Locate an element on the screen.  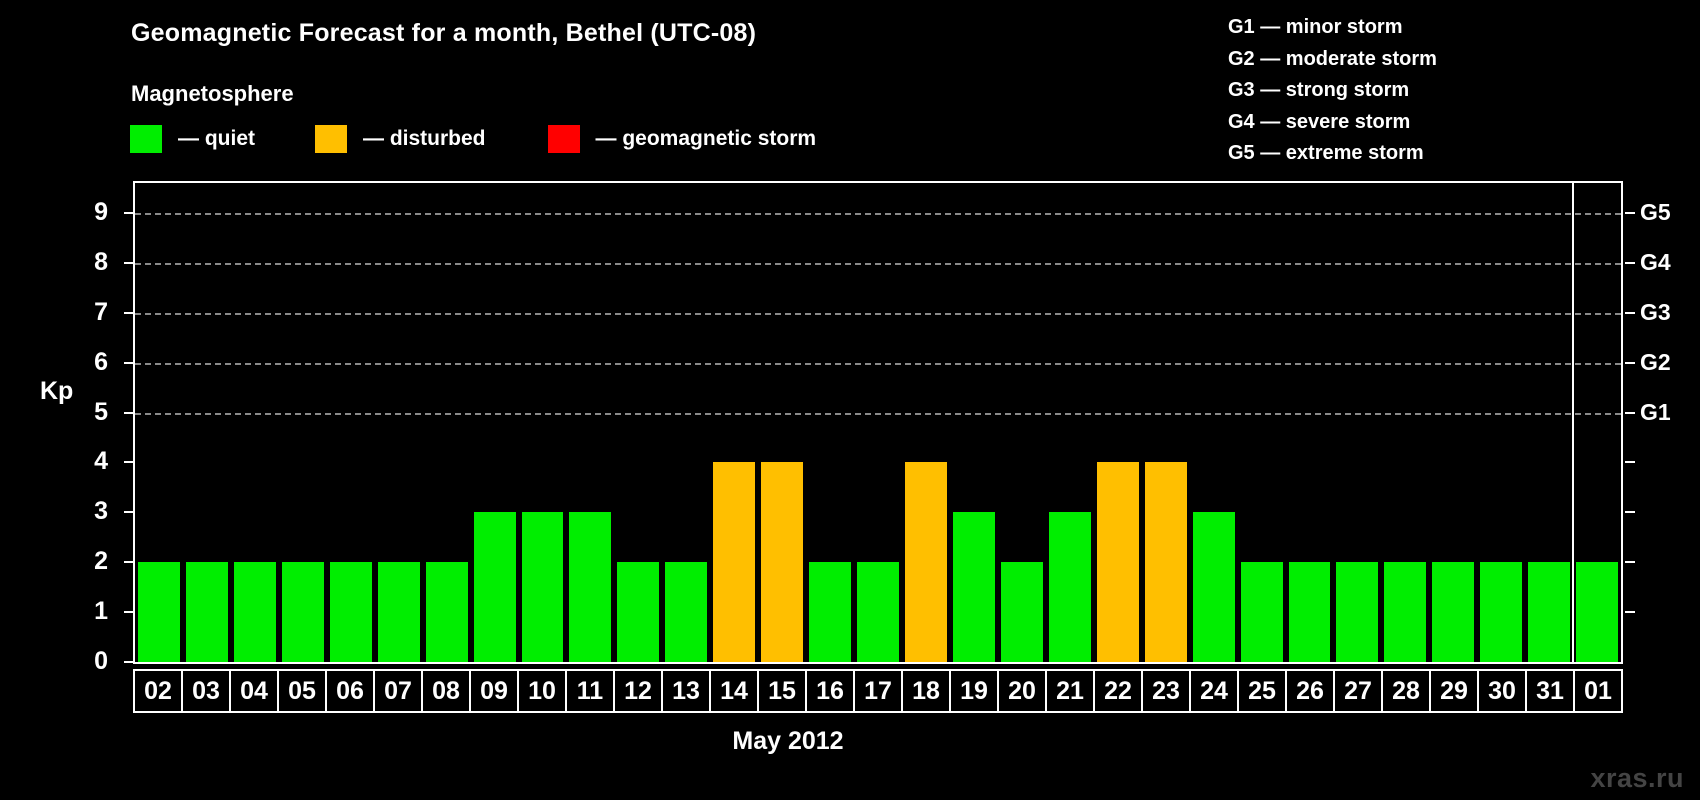
day-label-11: 11 is located at coordinates (590, 691).